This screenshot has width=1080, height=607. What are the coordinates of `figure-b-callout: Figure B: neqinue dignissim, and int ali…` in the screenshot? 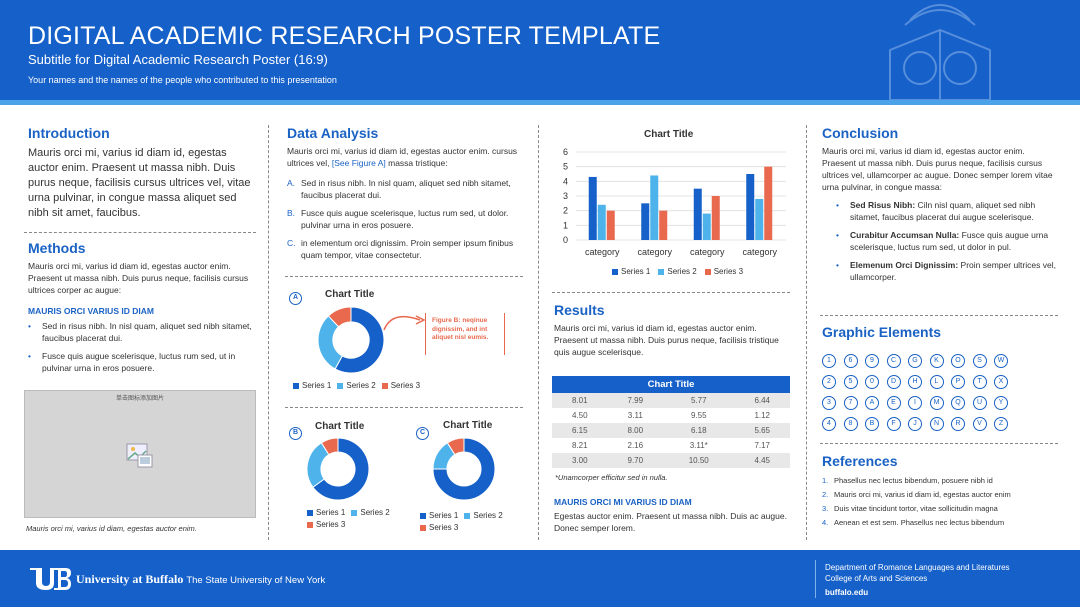 It's located at (465, 334).